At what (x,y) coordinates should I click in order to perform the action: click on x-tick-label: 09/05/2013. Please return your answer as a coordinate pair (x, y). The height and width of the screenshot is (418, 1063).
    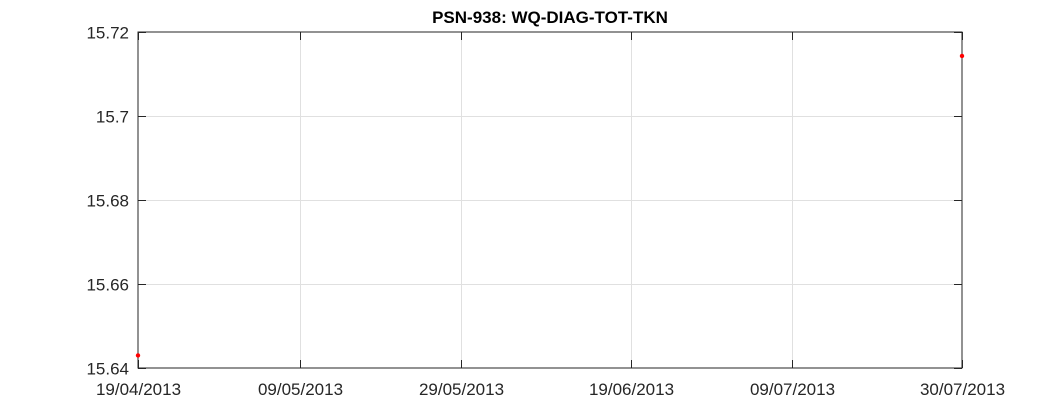
    Looking at the image, I should click on (300, 389).